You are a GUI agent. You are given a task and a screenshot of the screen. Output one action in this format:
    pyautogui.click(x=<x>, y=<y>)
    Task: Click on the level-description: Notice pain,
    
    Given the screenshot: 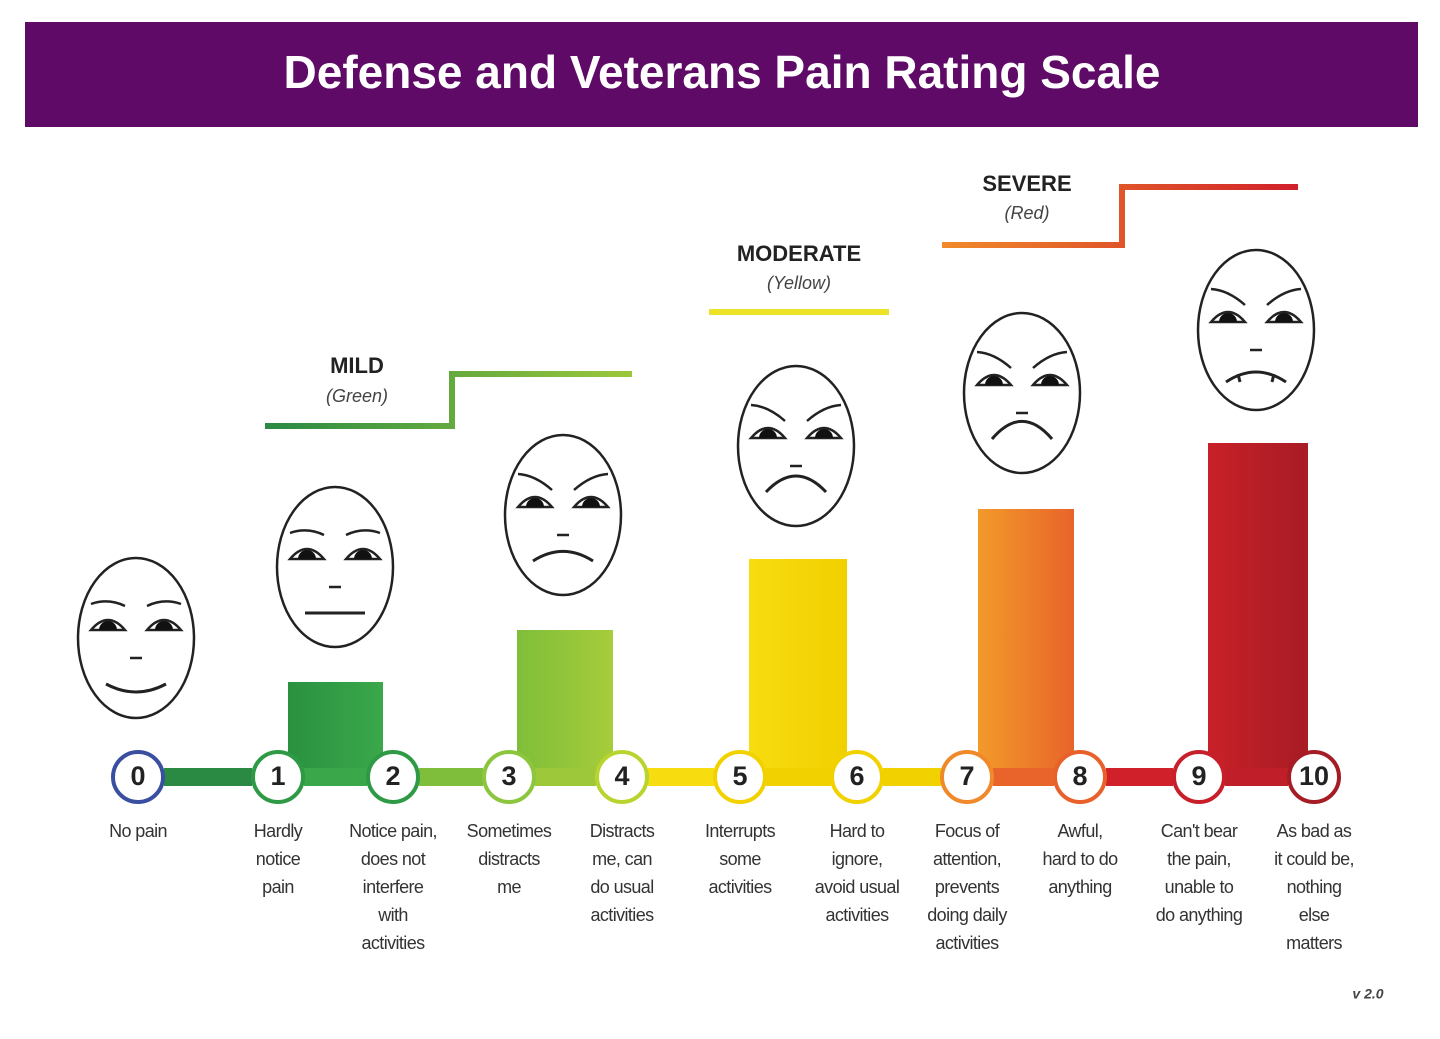 What is the action you would take?
    pyautogui.click(x=393, y=831)
    